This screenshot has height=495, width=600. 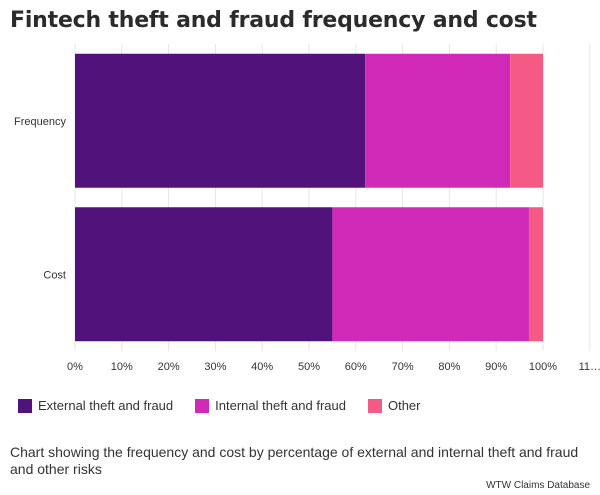 I want to click on legend-label-other: Other, so click(x=404, y=405).